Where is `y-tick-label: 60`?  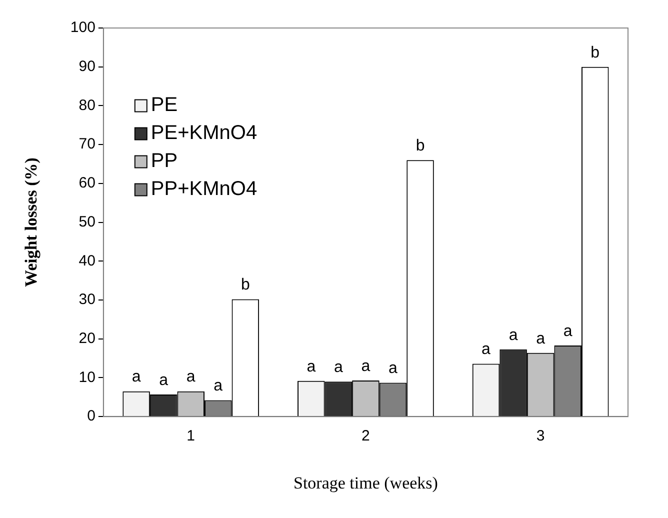 y-tick-label: 60 is located at coordinates (87, 183).